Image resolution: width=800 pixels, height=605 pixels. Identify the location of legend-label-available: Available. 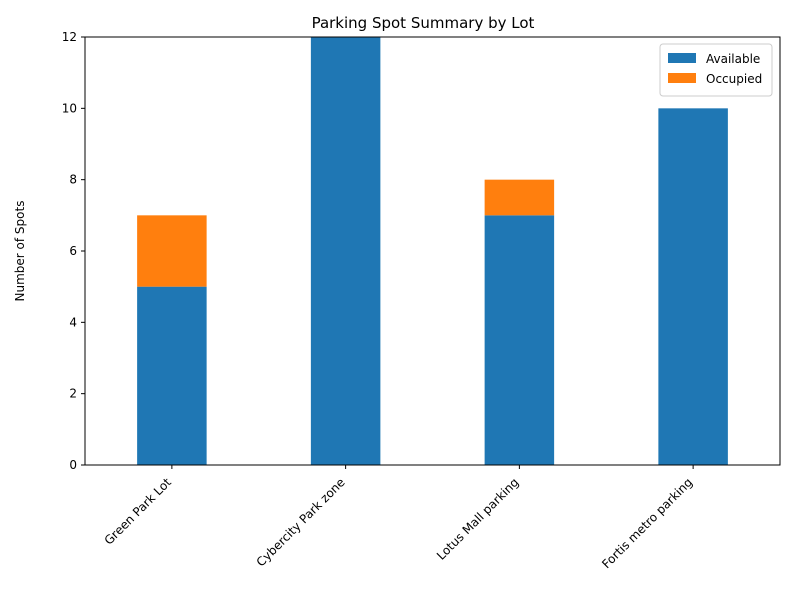
(733, 59).